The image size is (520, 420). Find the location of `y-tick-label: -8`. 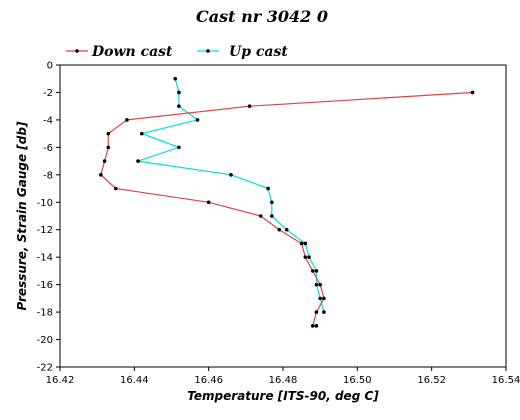

y-tick-label: -8 is located at coordinates (48, 175).